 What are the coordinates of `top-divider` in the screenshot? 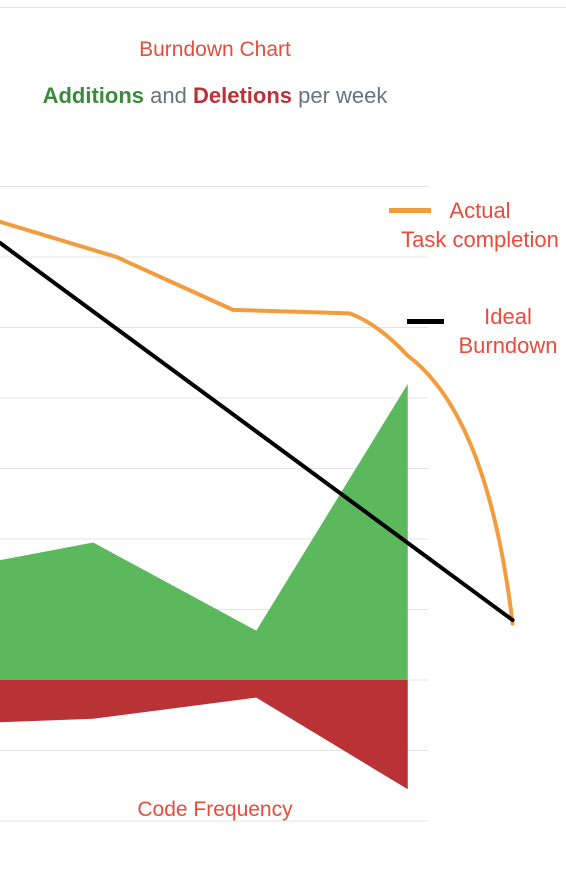 It's located at (283, 7).